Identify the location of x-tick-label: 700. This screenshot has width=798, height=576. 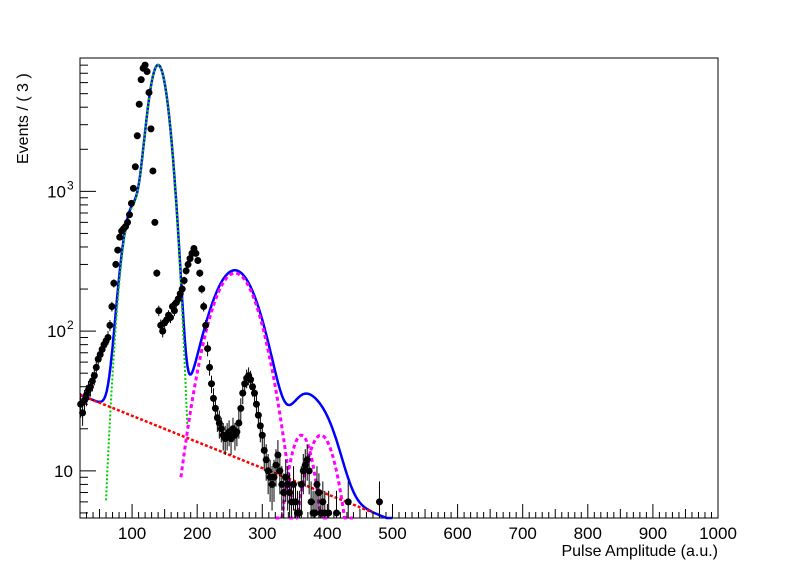
(523, 533).